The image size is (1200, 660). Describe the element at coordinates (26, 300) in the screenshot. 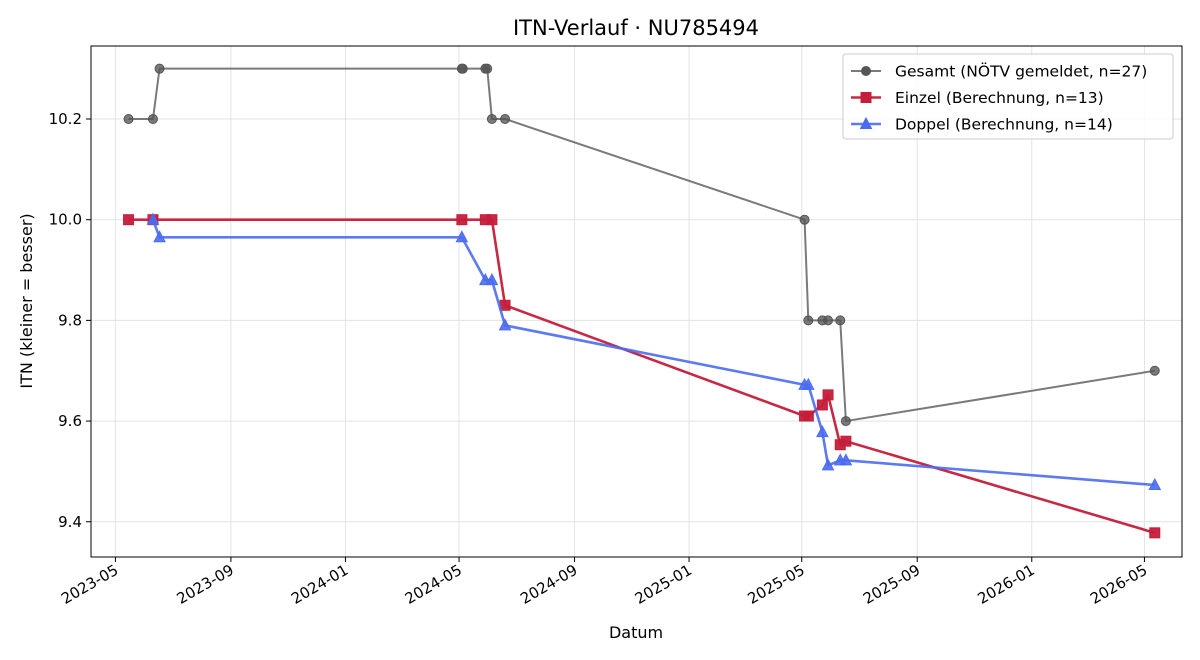

I see `y-axis-label: ITN (kleiner = besser)` at that location.